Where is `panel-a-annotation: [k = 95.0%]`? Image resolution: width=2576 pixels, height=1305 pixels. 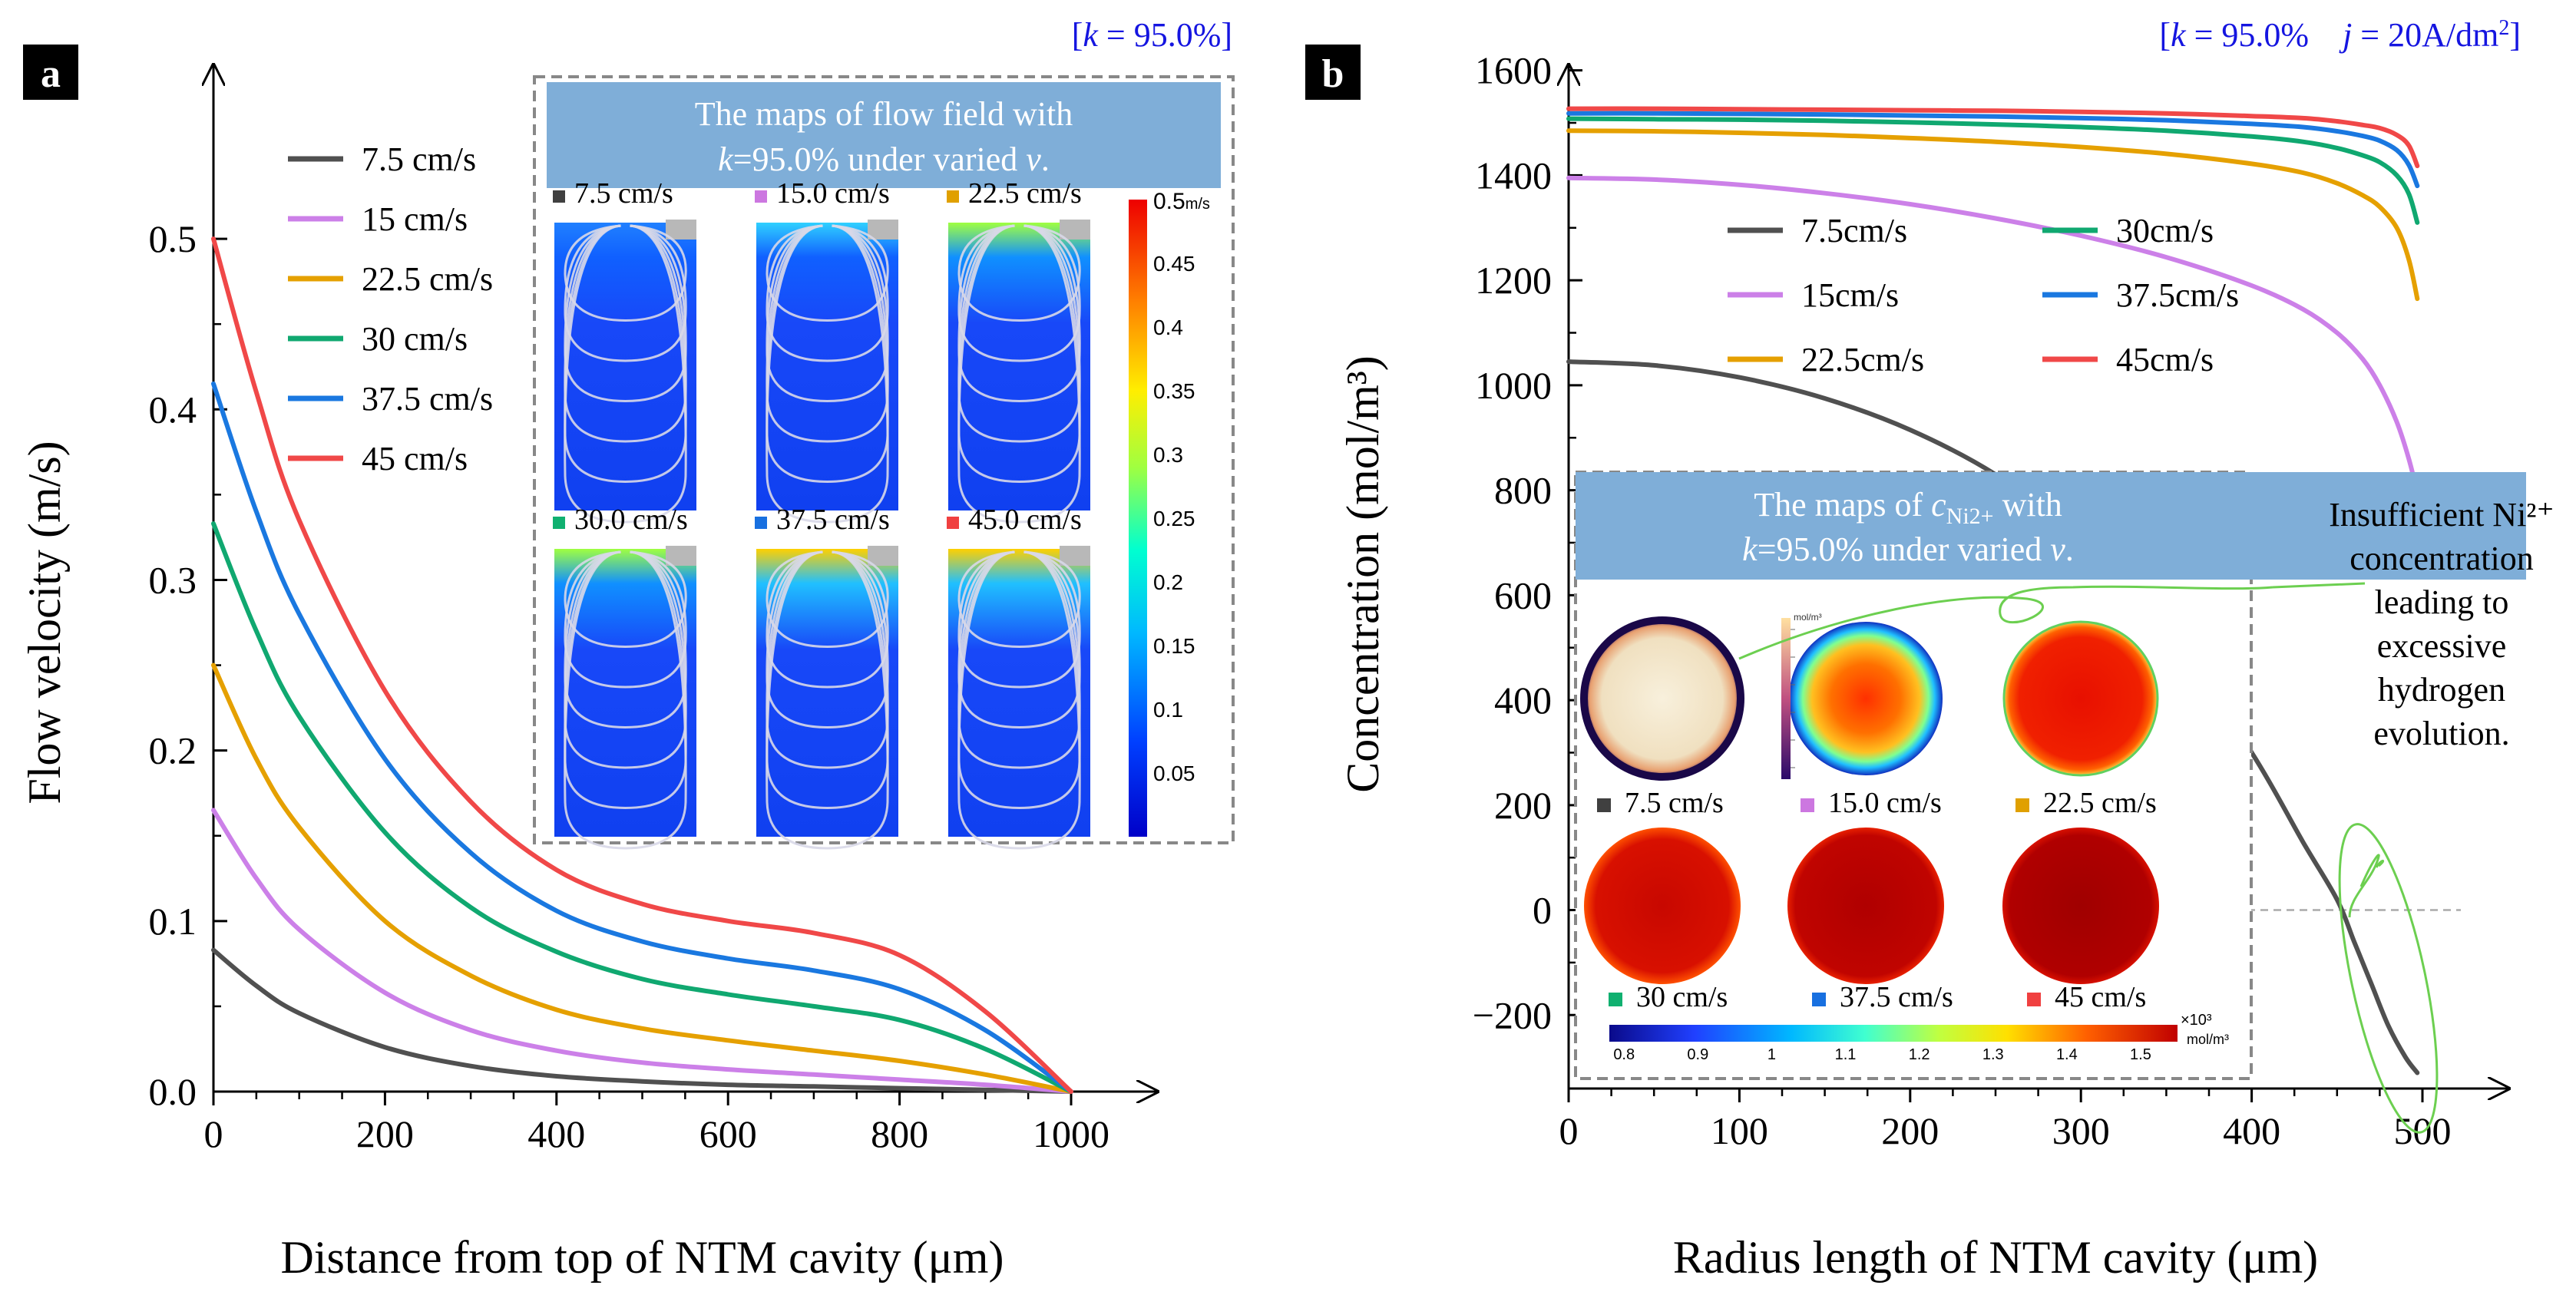
panel-a-annotation: [k = 95.0%] is located at coordinates (1152, 35).